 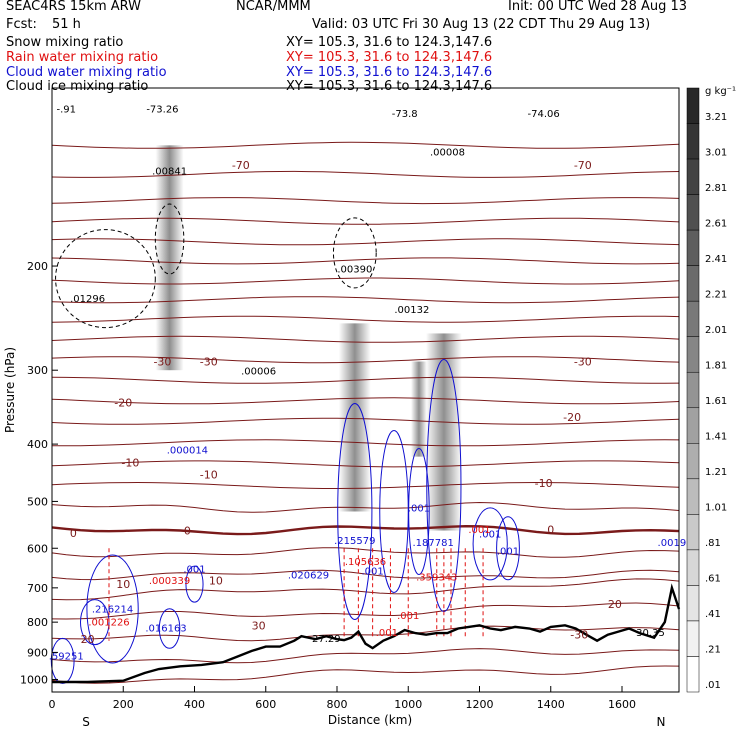 What do you see at coordinates (713, 685) in the screenshot?
I see `colorbar-label: .01` at bounding box center [713, 685].